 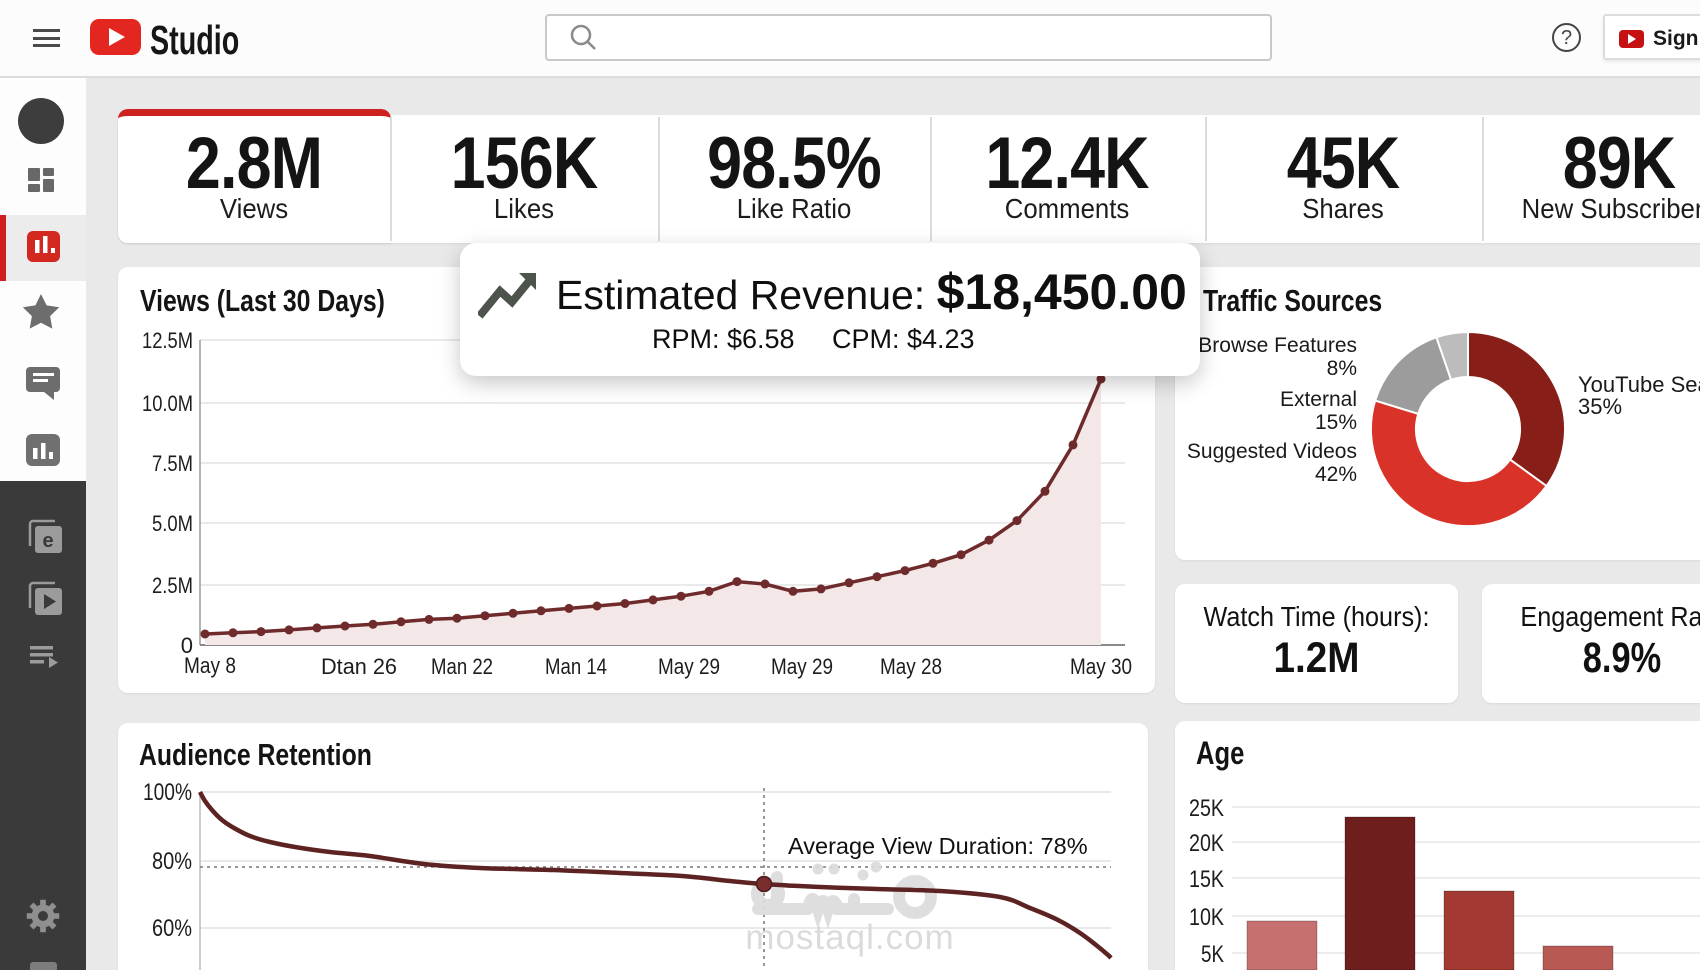 I want to click on svg-text: May 8, so click(x=210, y=665).